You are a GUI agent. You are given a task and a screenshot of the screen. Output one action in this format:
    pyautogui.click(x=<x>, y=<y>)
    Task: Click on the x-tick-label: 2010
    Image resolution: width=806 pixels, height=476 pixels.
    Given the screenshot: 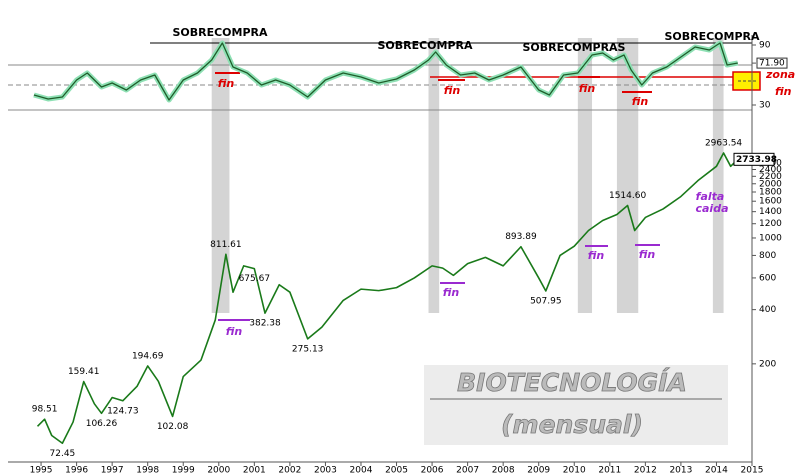 What is the action you would take?
    pyautogui.click(x=574, y=471)
    